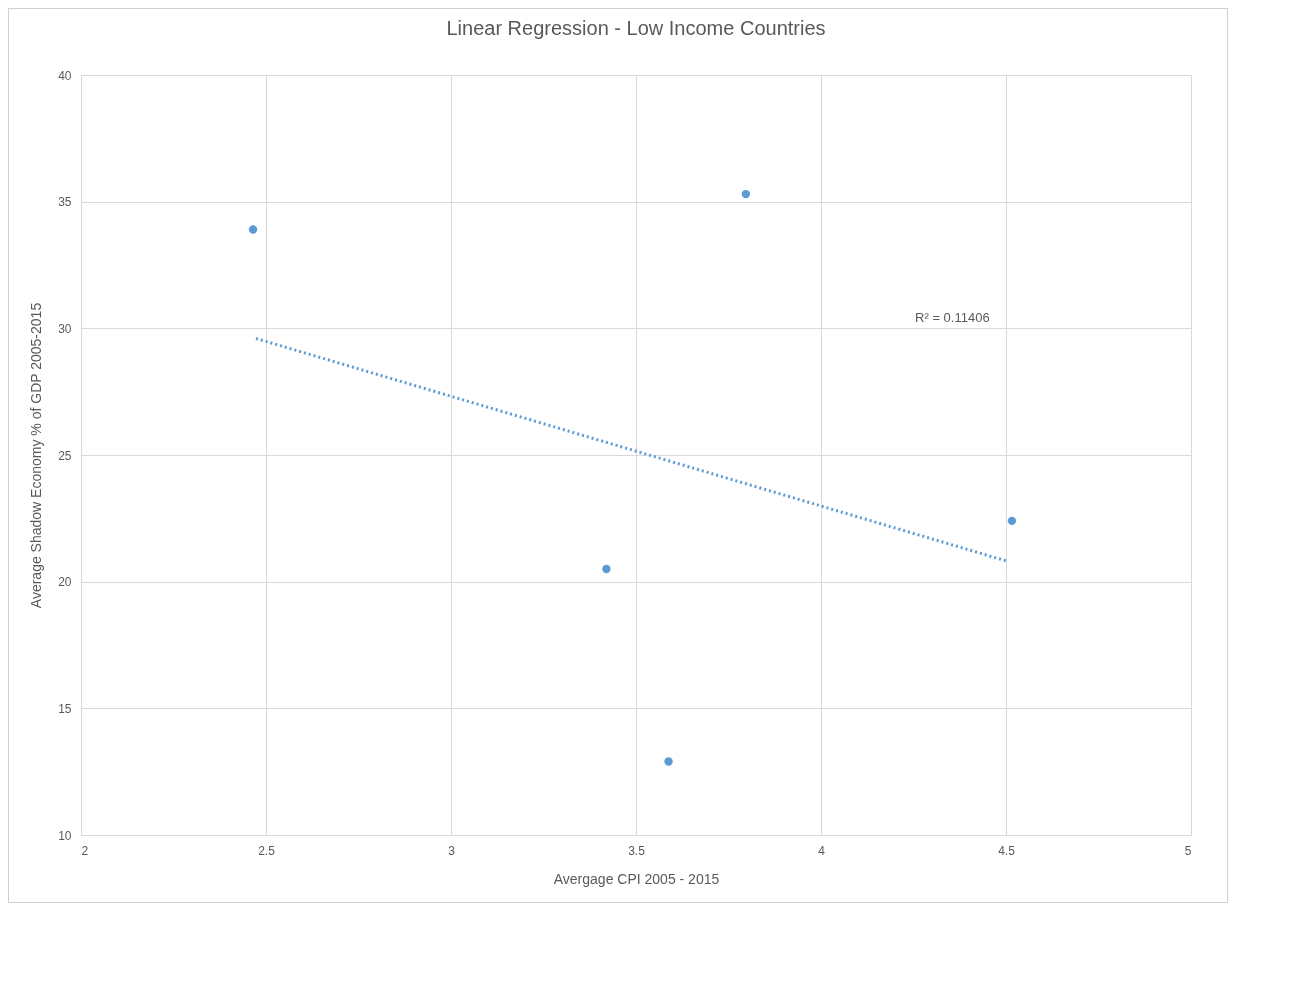 The image size is (1294, 1003). Describe the element at coordinates (637, 850) in the screenshot. I see `x-tick-label: 3.5` at that location.